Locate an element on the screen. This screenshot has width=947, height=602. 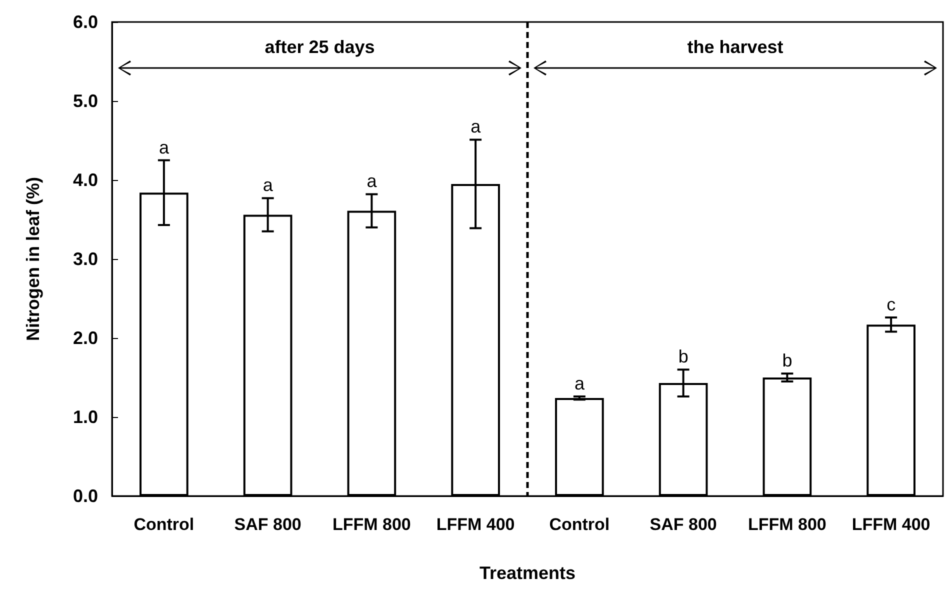
y-tick-label: 5.0 is located at coordinates (85, 101).